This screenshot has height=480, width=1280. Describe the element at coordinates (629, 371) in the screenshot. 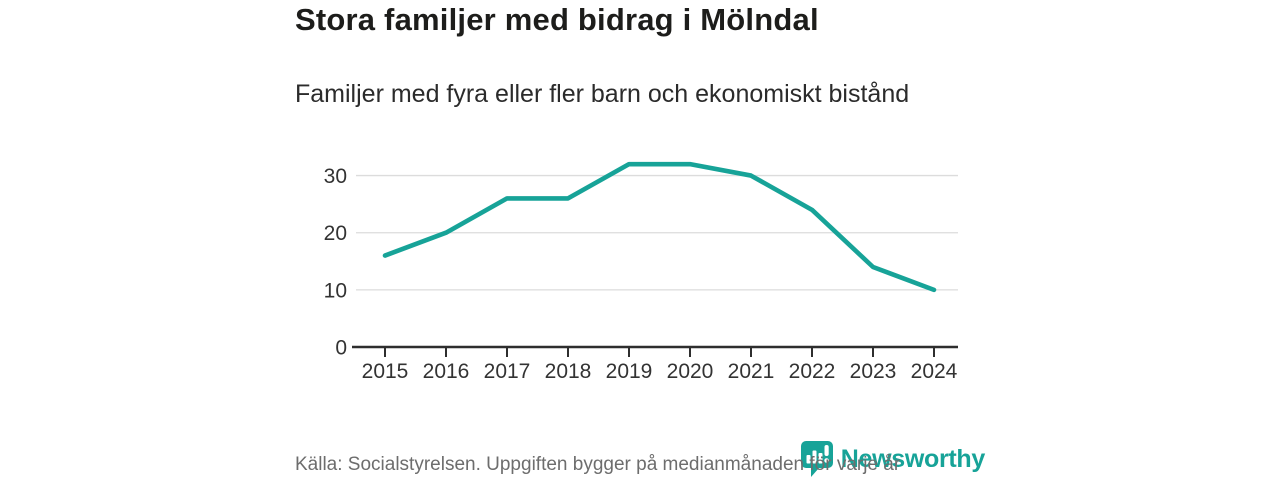

I see `svg-text: 2019` at that location.